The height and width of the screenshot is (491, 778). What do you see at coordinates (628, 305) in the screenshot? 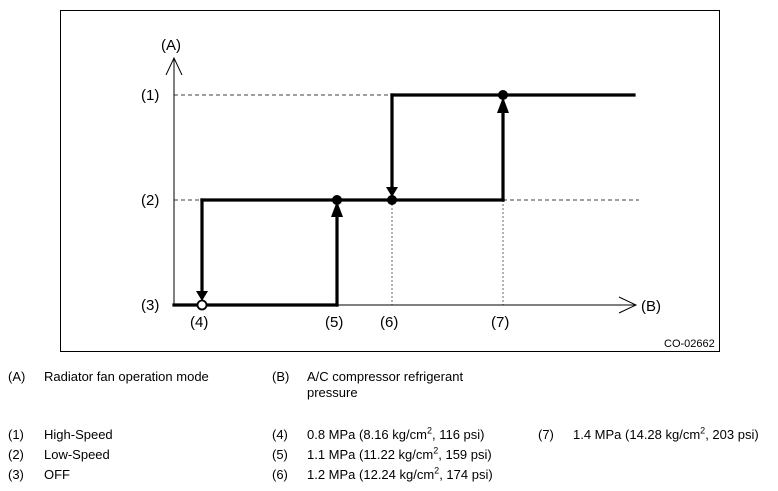
I see `x-axis-arrow-icon` at bounding box center [628, 305].